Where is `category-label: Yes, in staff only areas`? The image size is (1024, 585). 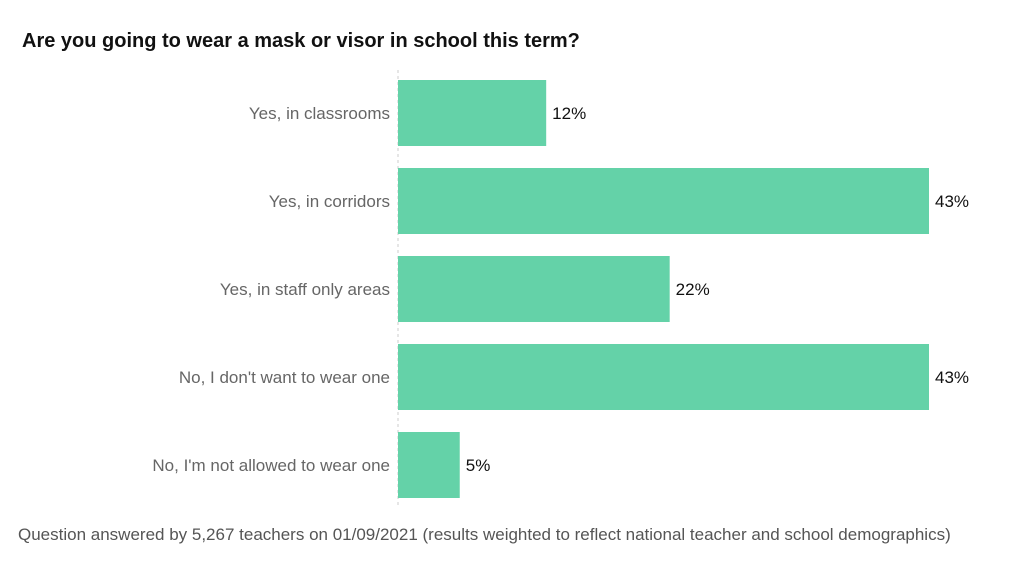 category-label: Yes, in staff only areas is located at coordinates (305, 289).